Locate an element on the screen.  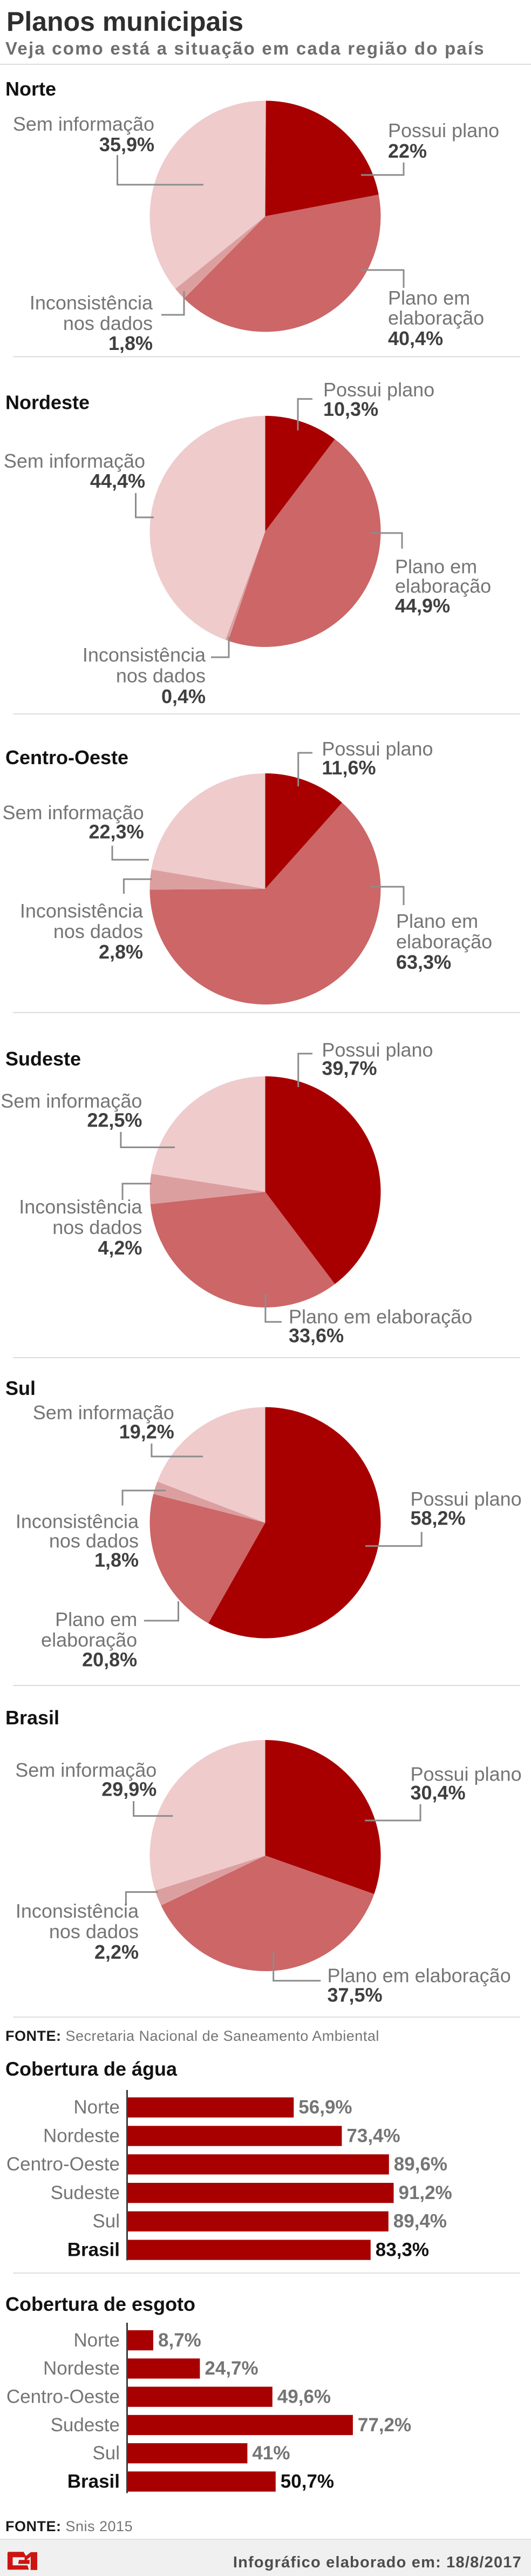
svg-text: 0,4% is located at coordinates (183, 696).